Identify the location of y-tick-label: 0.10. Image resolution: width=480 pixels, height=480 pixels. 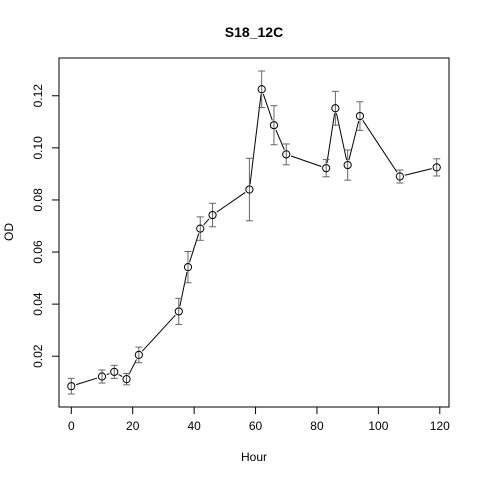
(38, 148).